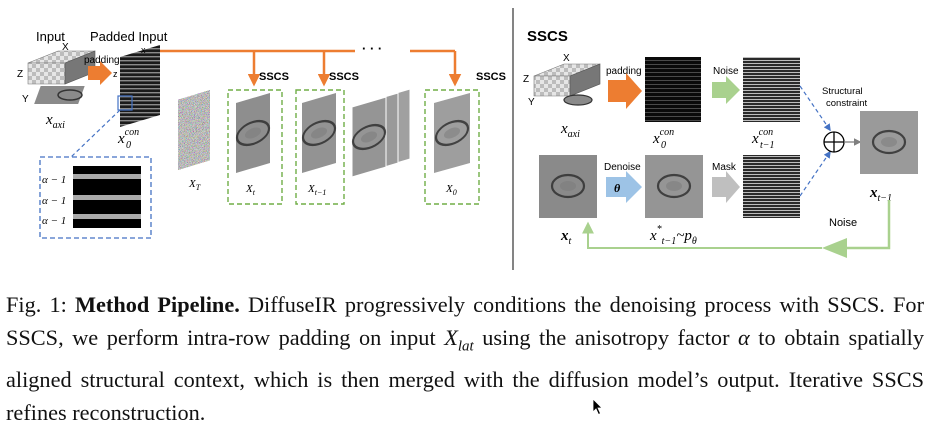  I want to click on structural-constraint-line1: Structural, so click(842, 91).